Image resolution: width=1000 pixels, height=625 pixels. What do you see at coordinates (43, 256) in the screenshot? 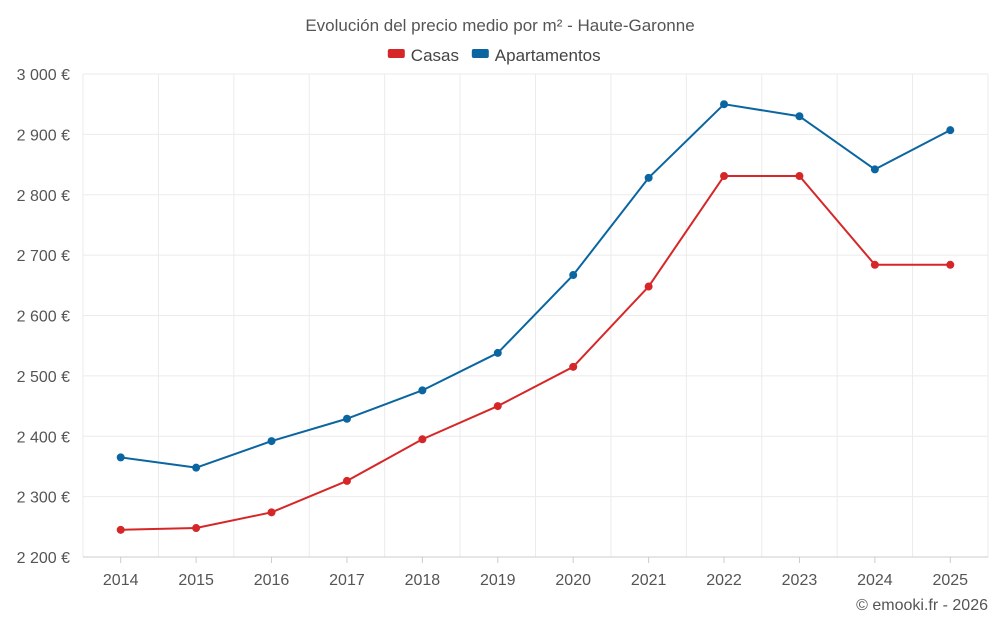
I see `y-tick-label: 2 700 €` at bounding box center [43, 256].